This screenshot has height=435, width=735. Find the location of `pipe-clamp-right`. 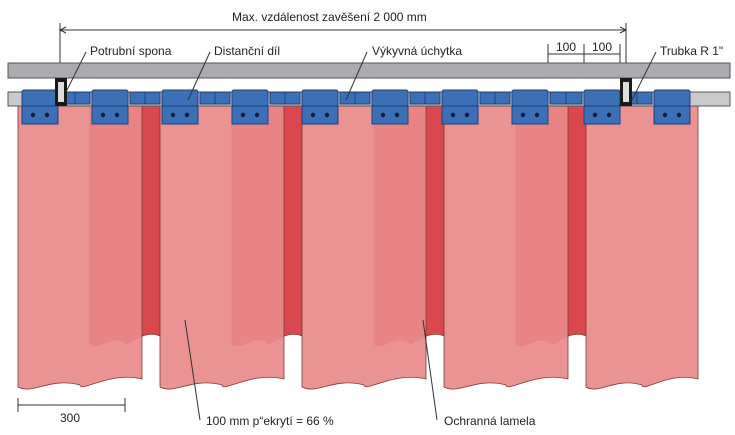

pipe-clamp-right is located at coordinates (626, 92).